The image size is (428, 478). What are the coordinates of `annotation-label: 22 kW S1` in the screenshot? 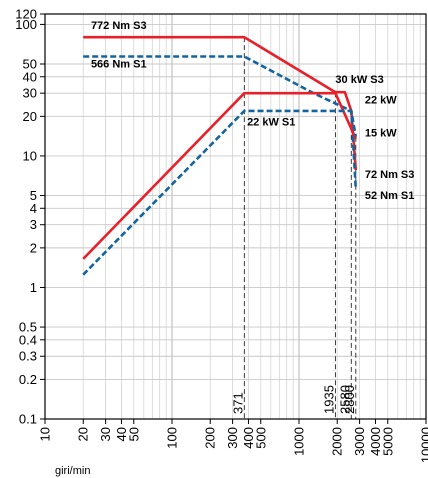 It's located at (271, 123).